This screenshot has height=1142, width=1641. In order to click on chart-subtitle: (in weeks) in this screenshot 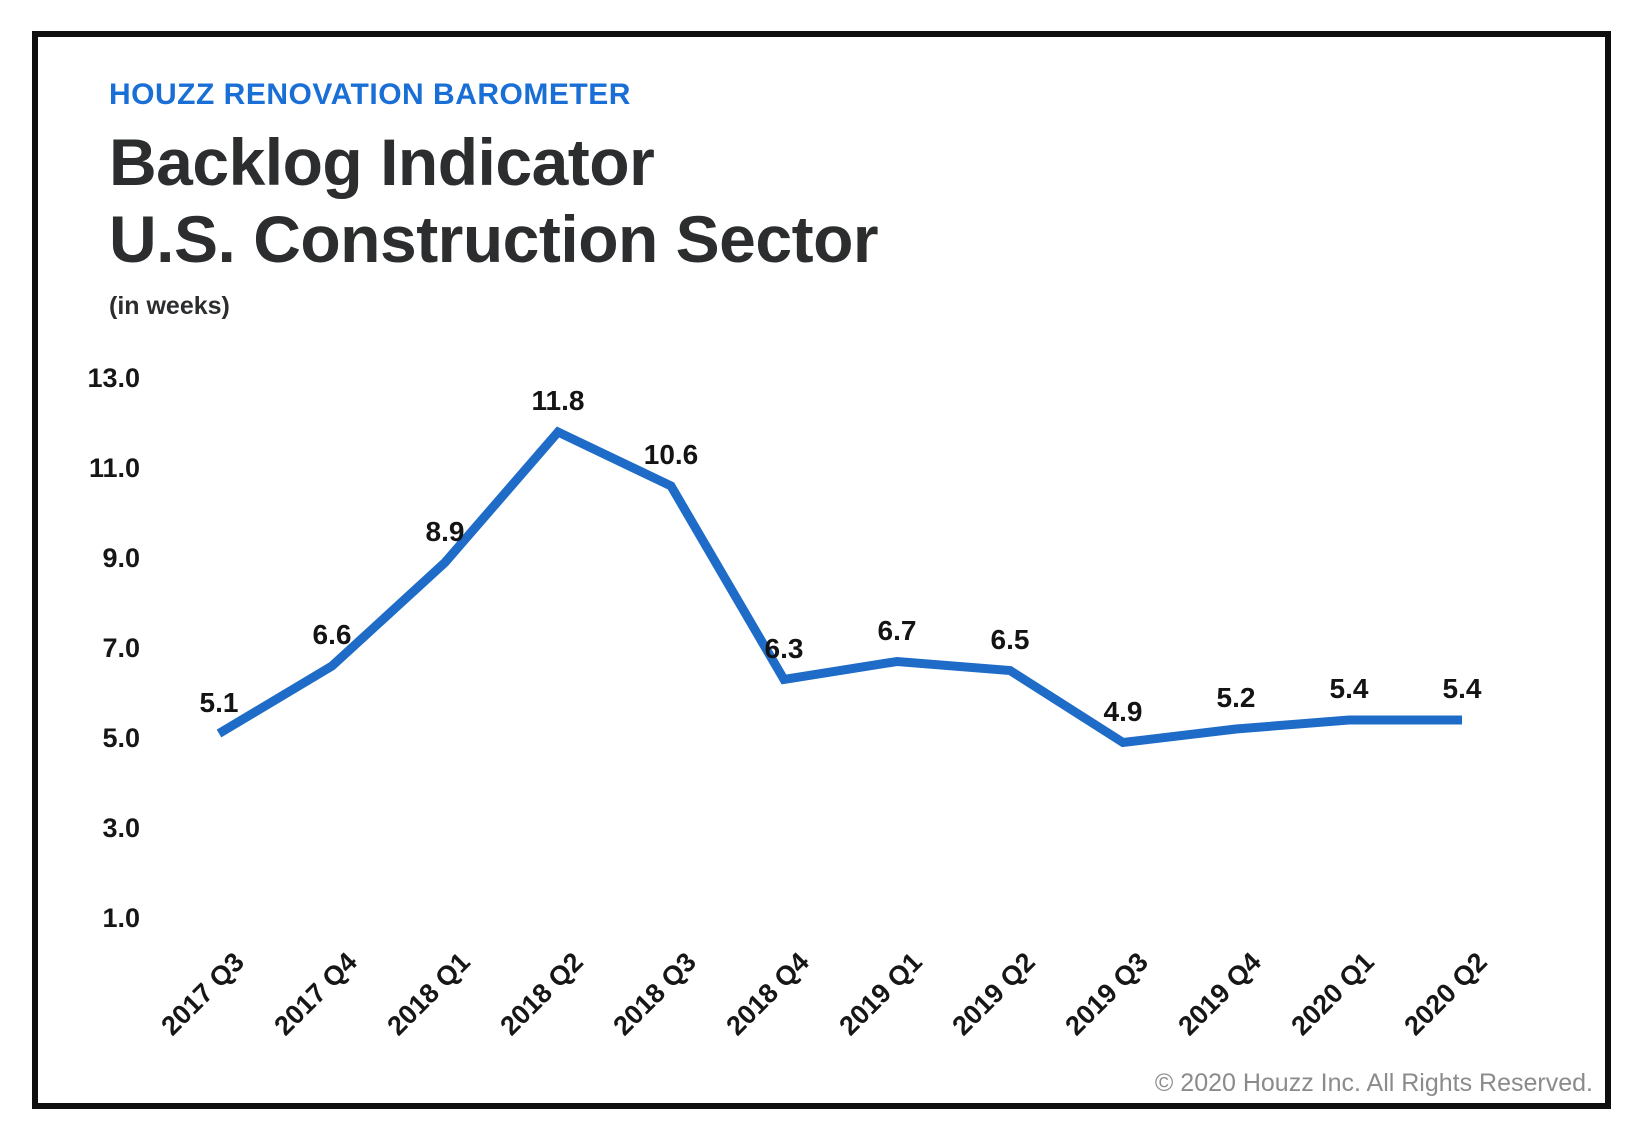, I will do `click(169, 306)`.